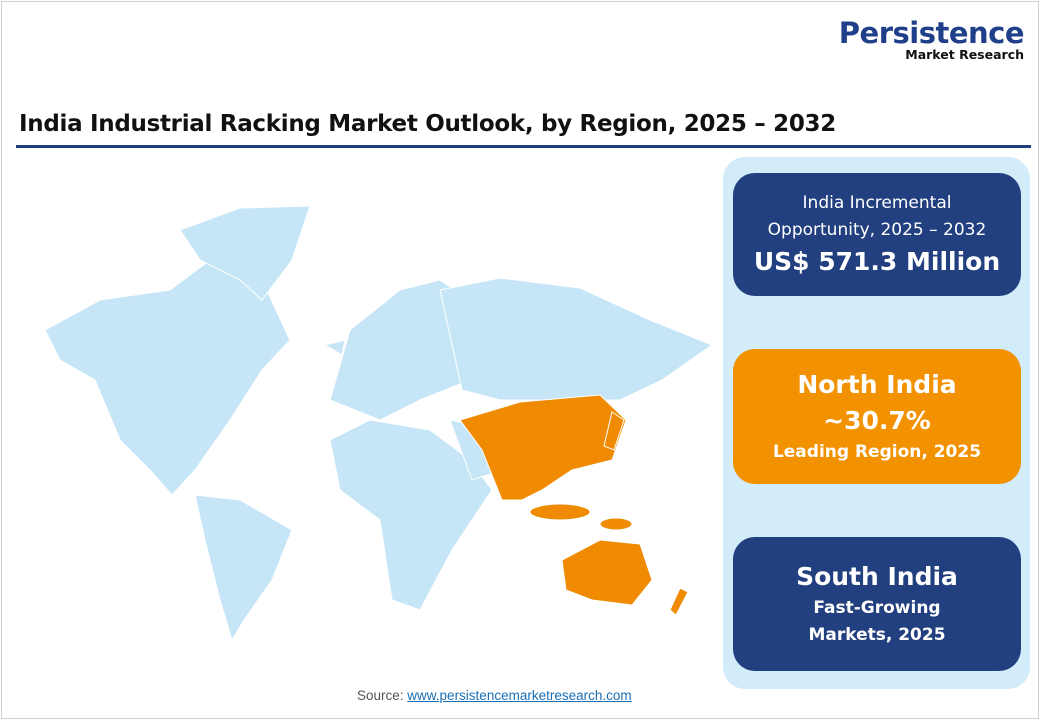 This screenshot has height=720, width=1040. Describe the element at coordinates (607, 572) in the screenshot. I see `australia` at that location.